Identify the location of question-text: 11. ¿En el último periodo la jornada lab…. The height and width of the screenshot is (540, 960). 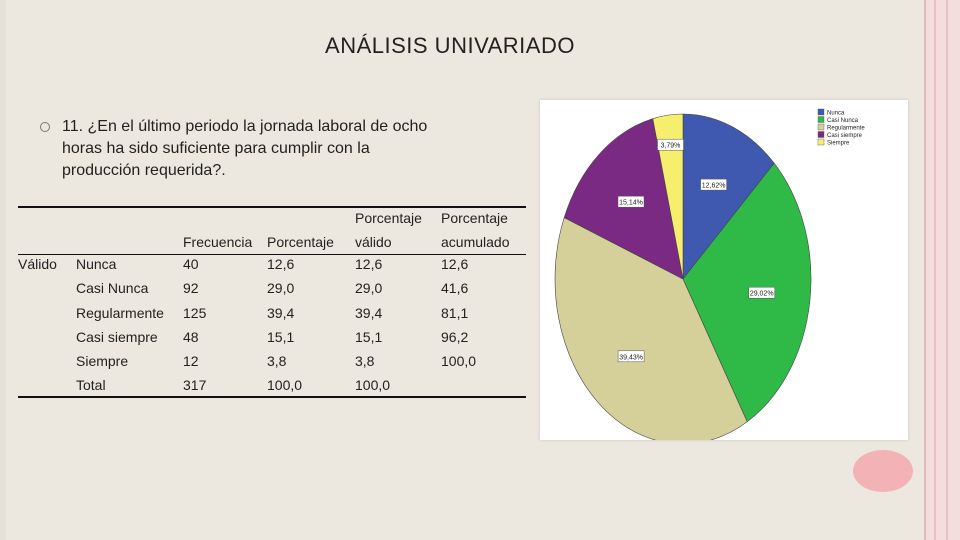
(245, 148).